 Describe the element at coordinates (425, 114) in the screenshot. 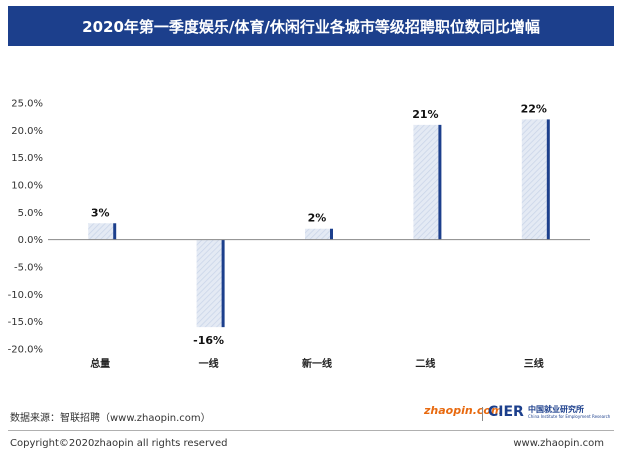

I see `data-label: 21%` at that location.